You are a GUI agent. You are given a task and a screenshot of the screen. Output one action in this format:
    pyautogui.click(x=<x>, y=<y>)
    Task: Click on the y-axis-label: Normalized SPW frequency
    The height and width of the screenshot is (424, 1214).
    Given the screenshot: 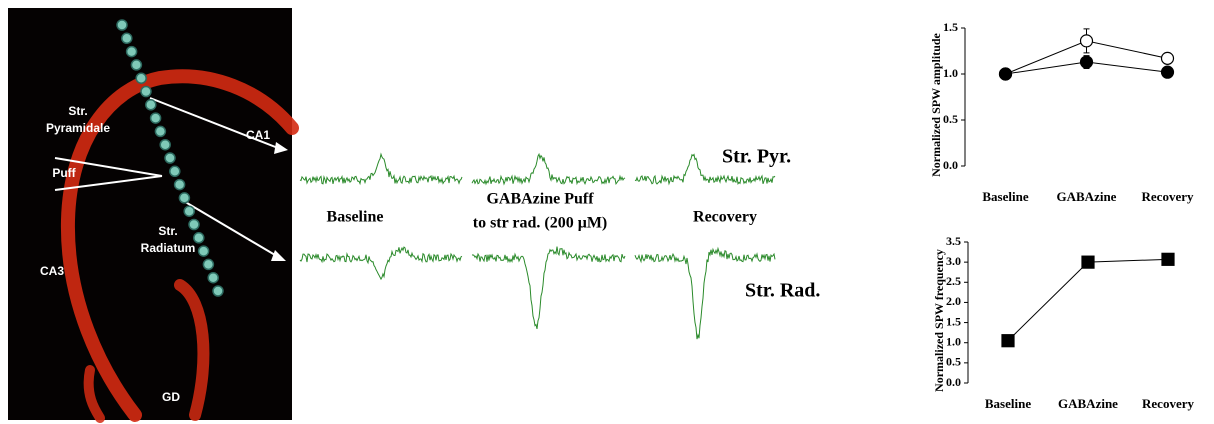 What is the action you would take?
    pyautogui.click(x=939, y=320)
    